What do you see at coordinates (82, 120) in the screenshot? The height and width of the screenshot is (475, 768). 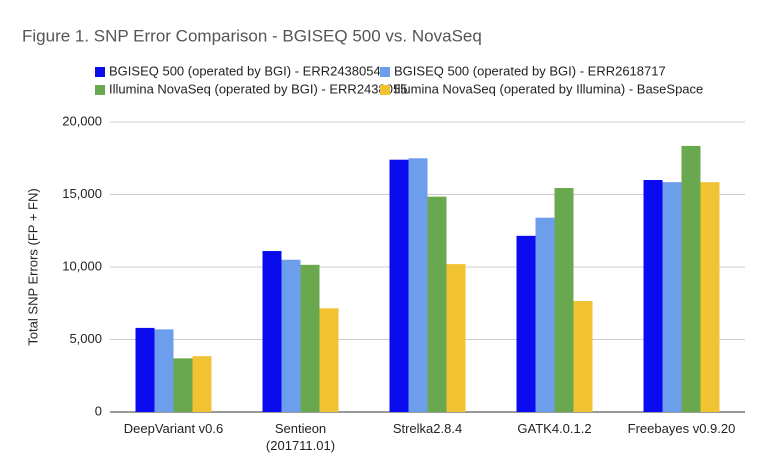 I see `y-tick-label: 20,000` at bounding box center [82, 120].